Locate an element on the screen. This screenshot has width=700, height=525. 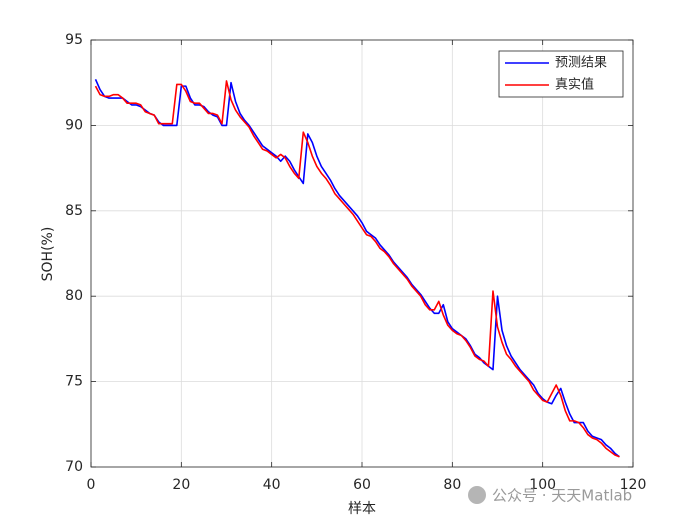
legend-label: 预测结果 is located at coordinates (581, 63).